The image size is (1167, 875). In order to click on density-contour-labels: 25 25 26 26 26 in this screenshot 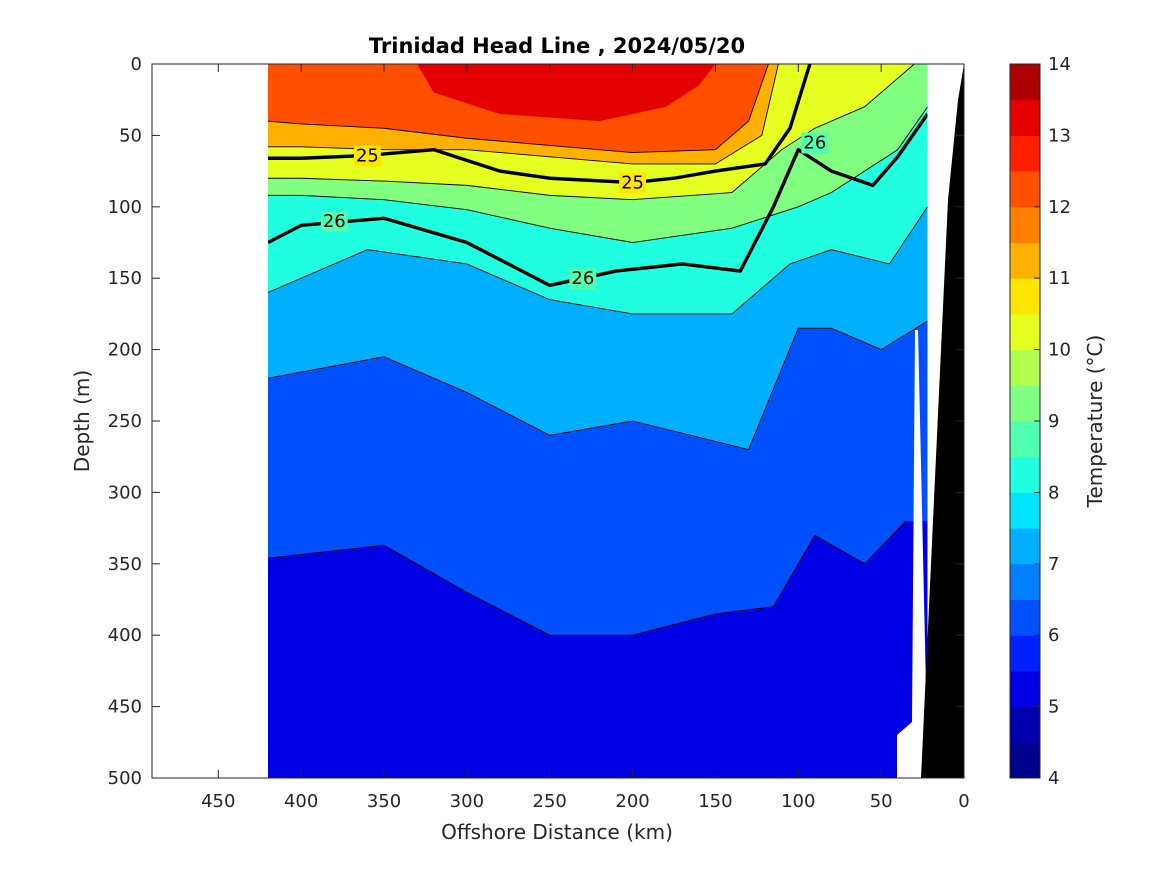, I will do `click(574, 211)`.